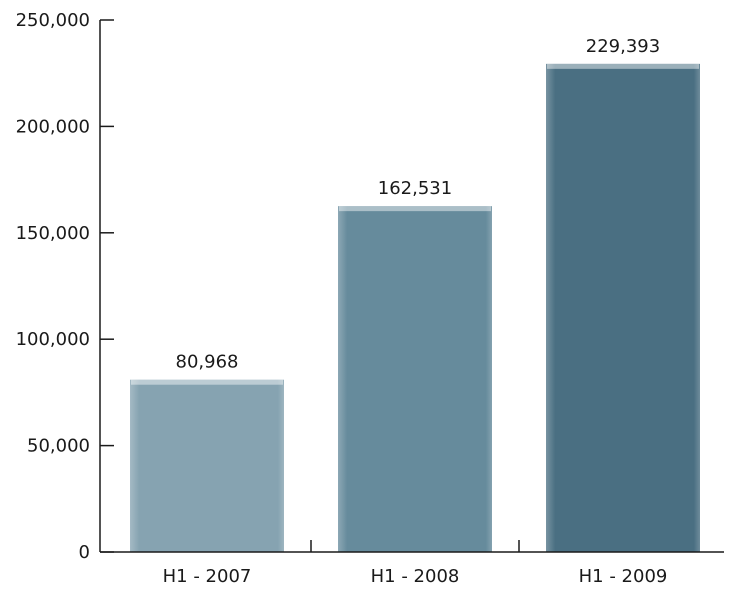 This screenshot has height=590, width=730. What do you see at coordinates (53, 126) in the screenshot?
I see `y-tick-label-5: 200,000` at bounding box center [53, 126].